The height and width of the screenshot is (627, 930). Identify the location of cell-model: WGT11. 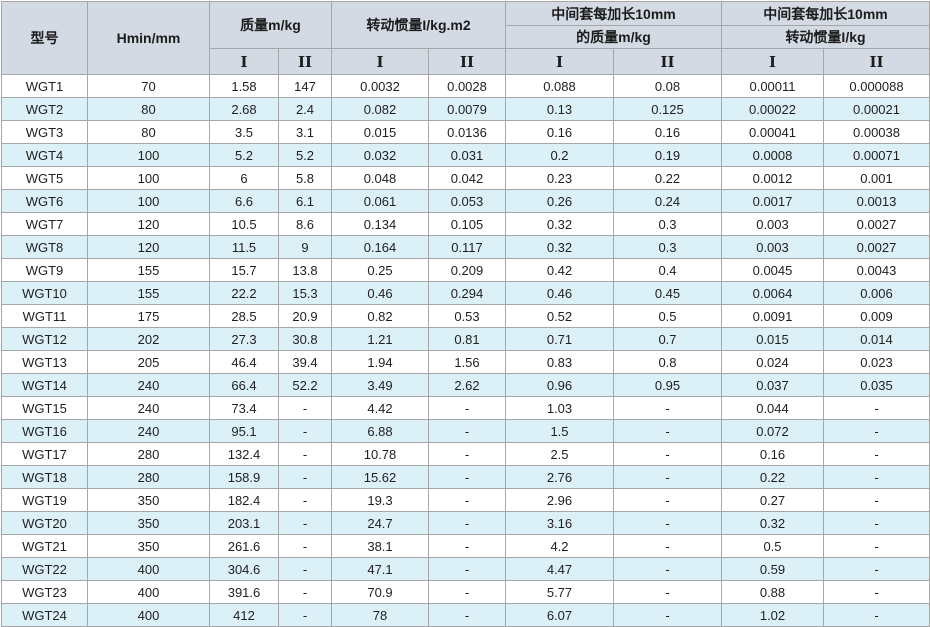
(44, 316).